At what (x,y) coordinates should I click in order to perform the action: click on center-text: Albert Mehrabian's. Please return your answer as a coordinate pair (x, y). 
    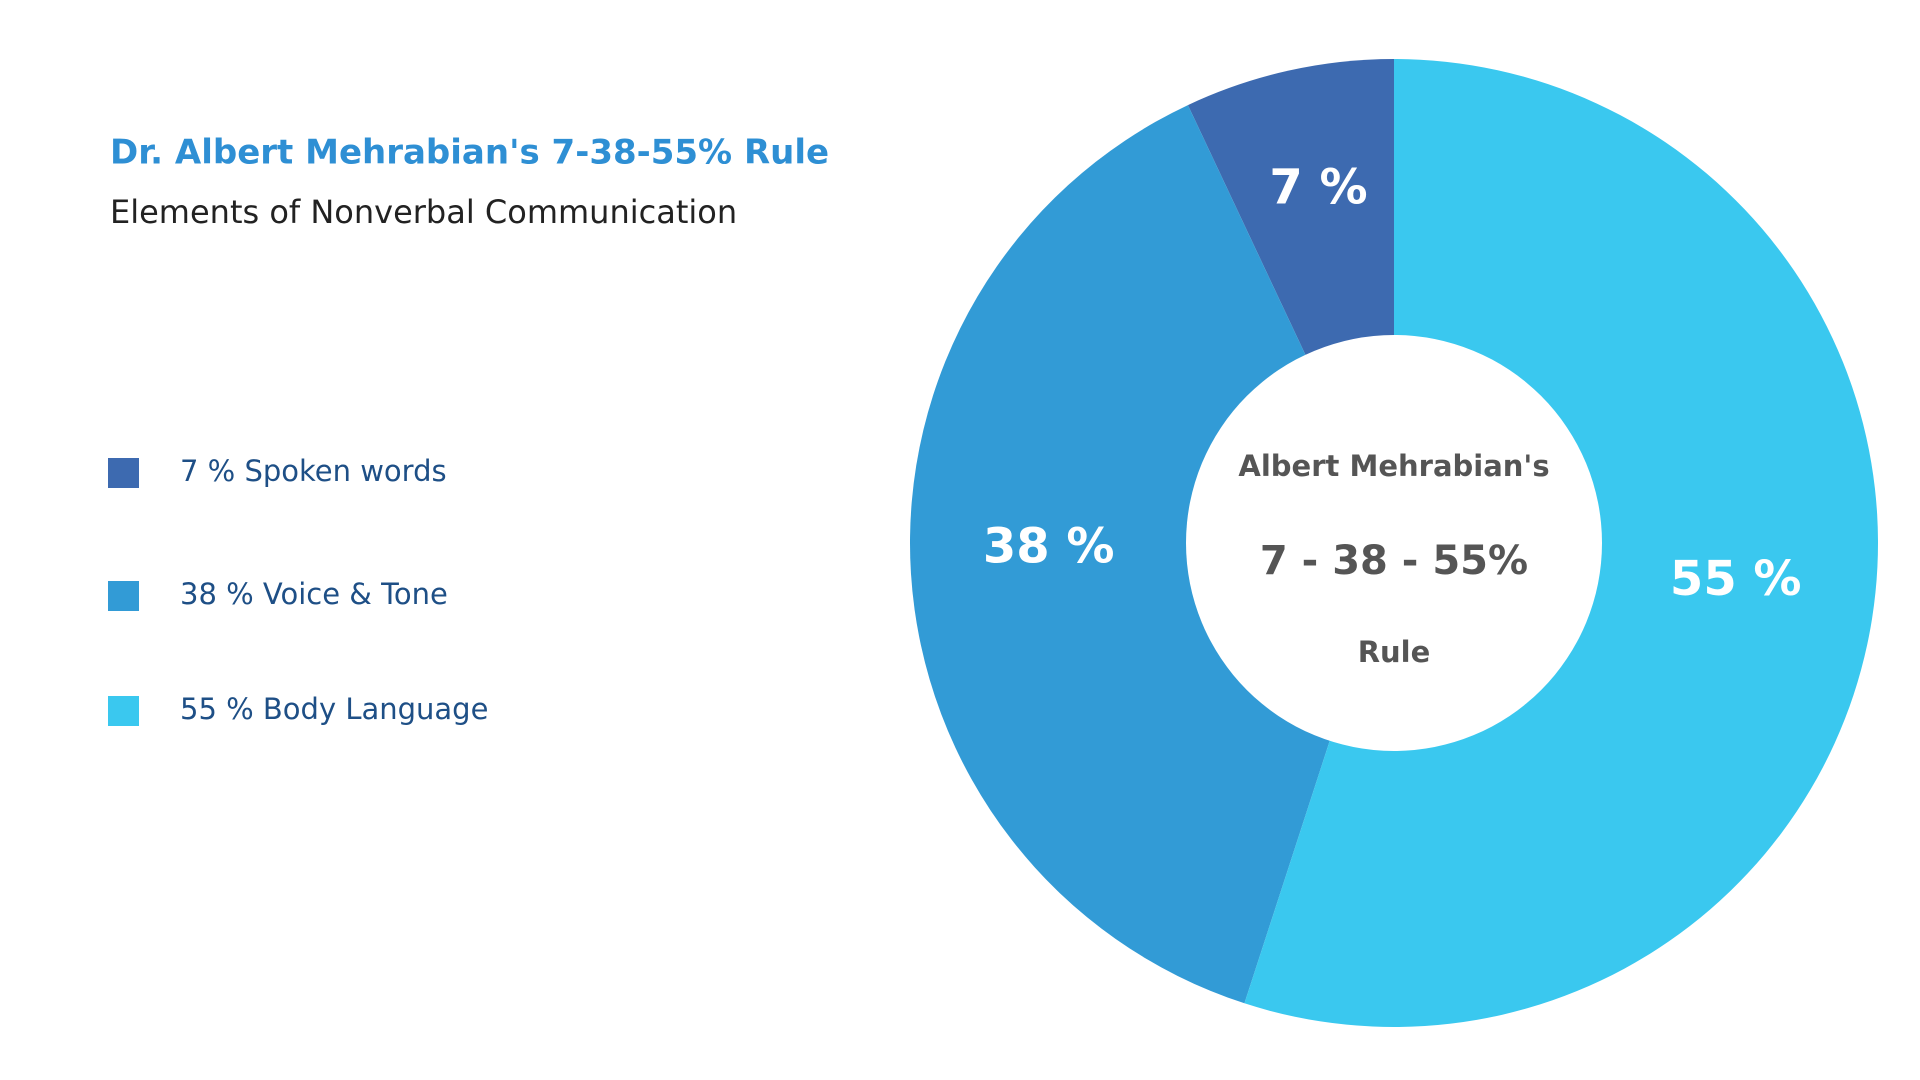
    Looking at the image, I should click on (1393, 466).